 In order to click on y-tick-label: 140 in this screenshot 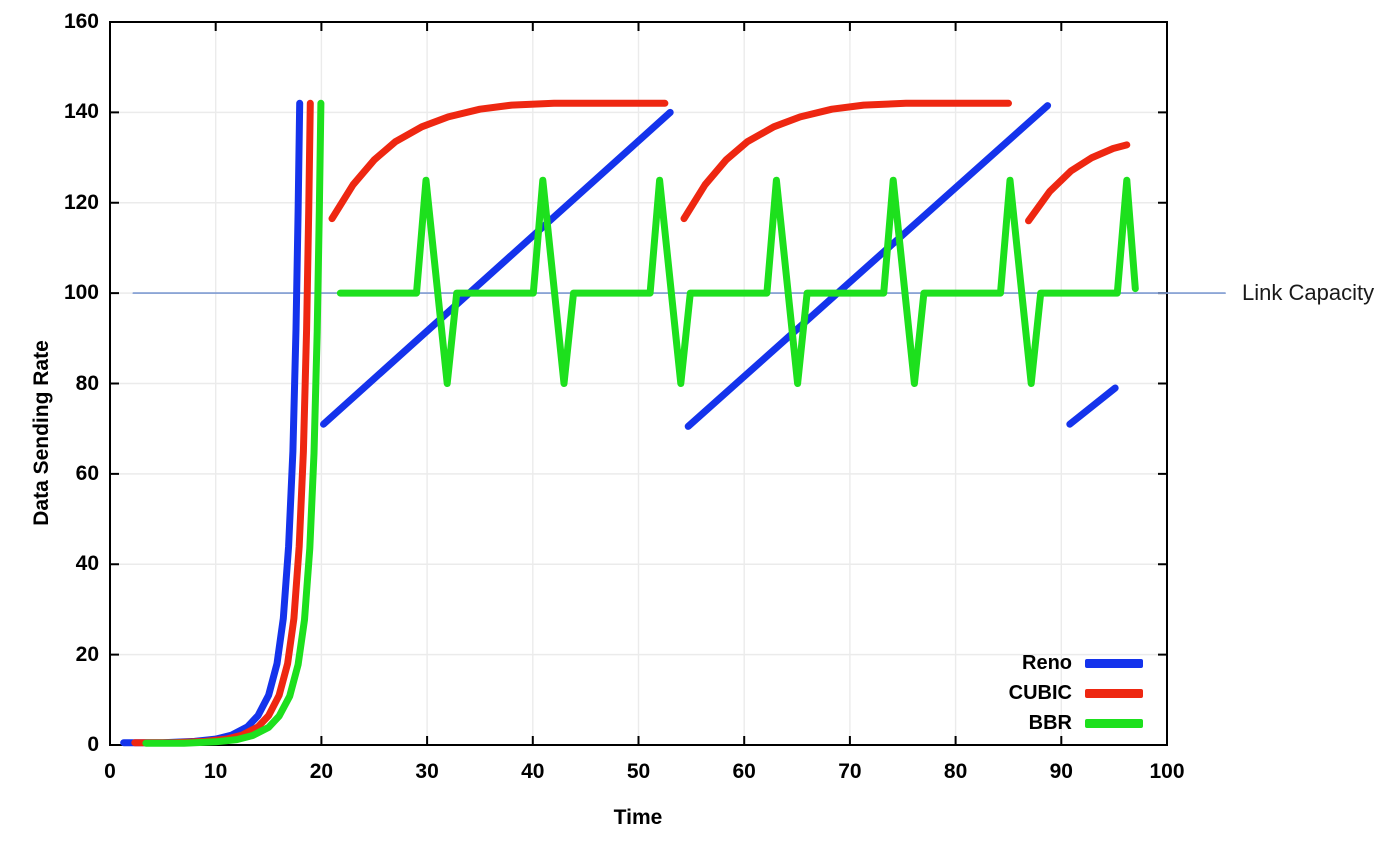, I will do `click(81, 112)`.